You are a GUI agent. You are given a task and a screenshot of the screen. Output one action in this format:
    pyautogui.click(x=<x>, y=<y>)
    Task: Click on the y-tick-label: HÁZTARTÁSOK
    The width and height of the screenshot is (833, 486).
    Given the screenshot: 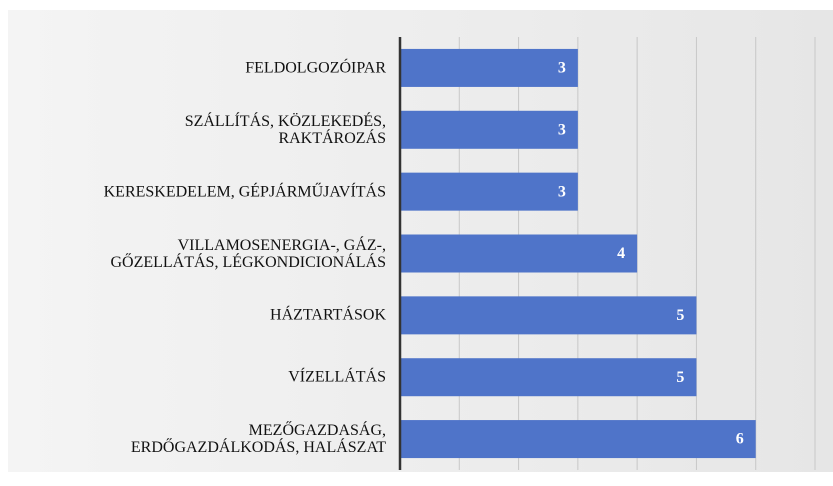 What is the action you would take?
    pyautogui.click(x=328, y=315)
    